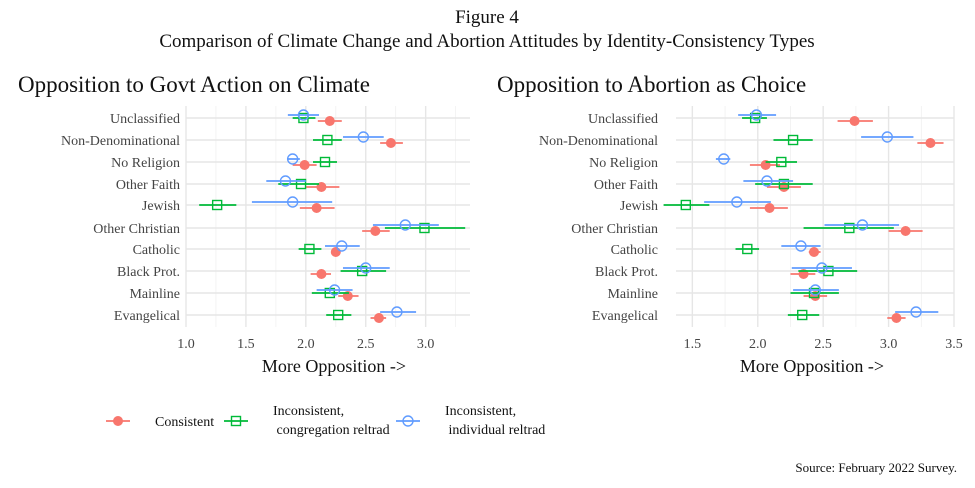 The image size is (975, 488). I want to click on category-label: Black Prot., so click(148, 272).